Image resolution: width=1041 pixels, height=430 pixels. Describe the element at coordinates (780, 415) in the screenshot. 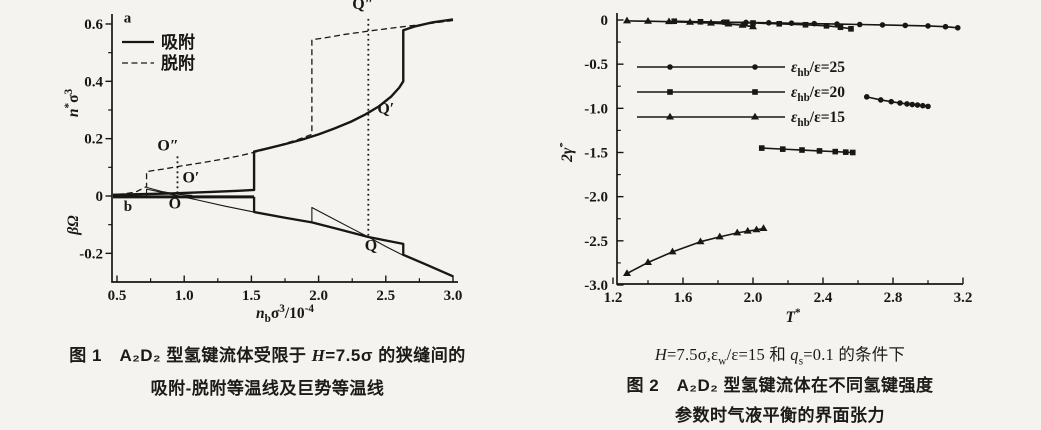

I see `fig2-caption-line2: 参数时气液平衡的界面张力` at that location.